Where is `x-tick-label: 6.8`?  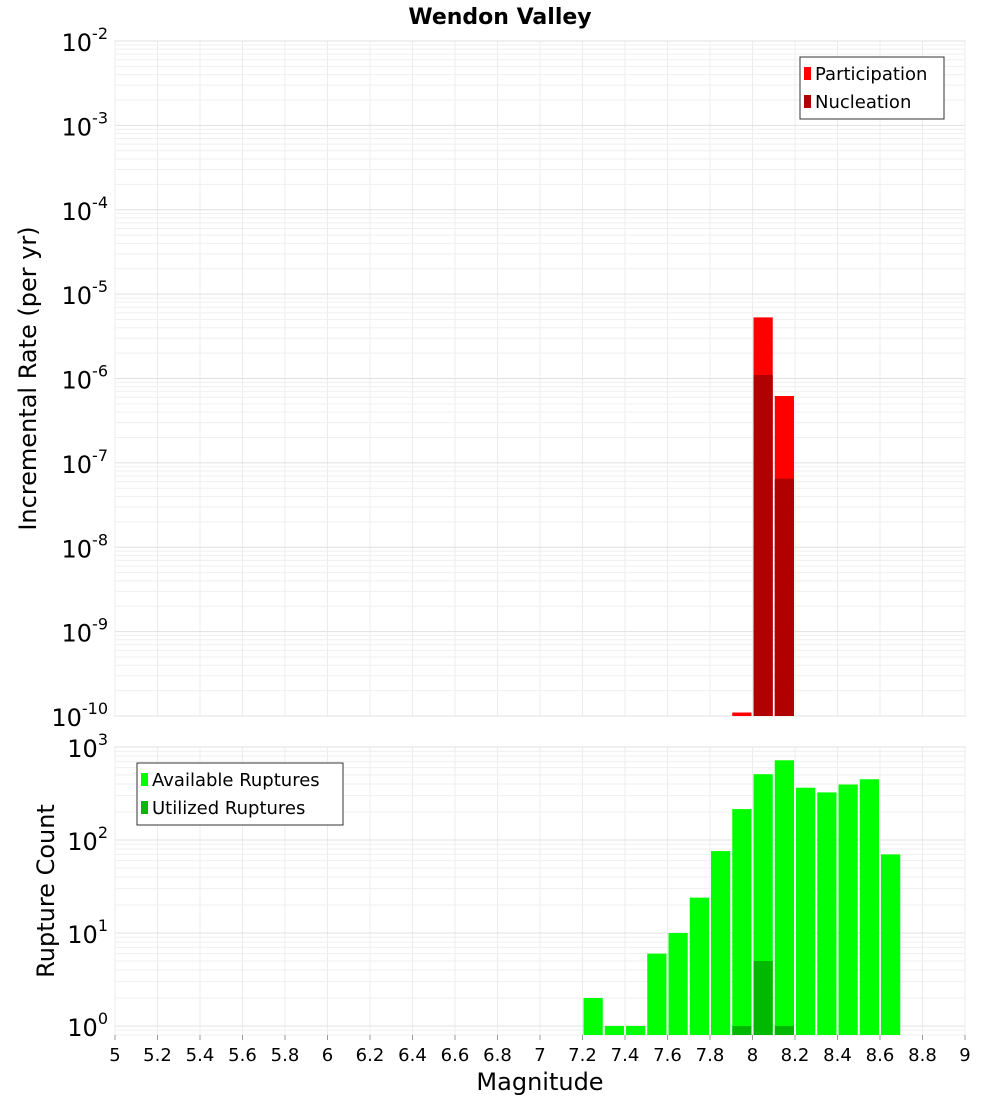
x-tick-label: 6.8 is located at coordinates (497, 1055).